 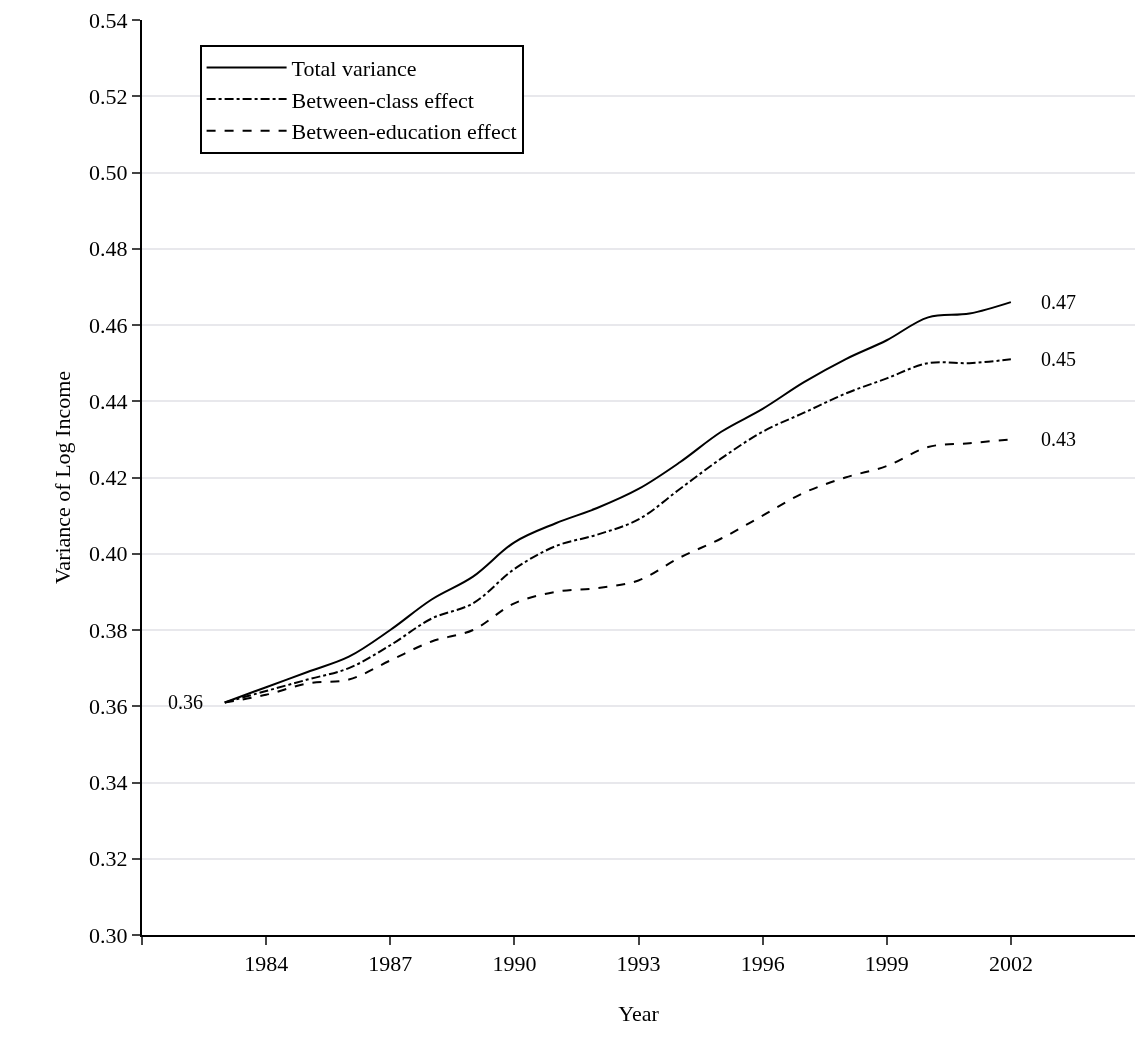 I want to click on x-tick-label: 1993, so click(x=638, y=964).